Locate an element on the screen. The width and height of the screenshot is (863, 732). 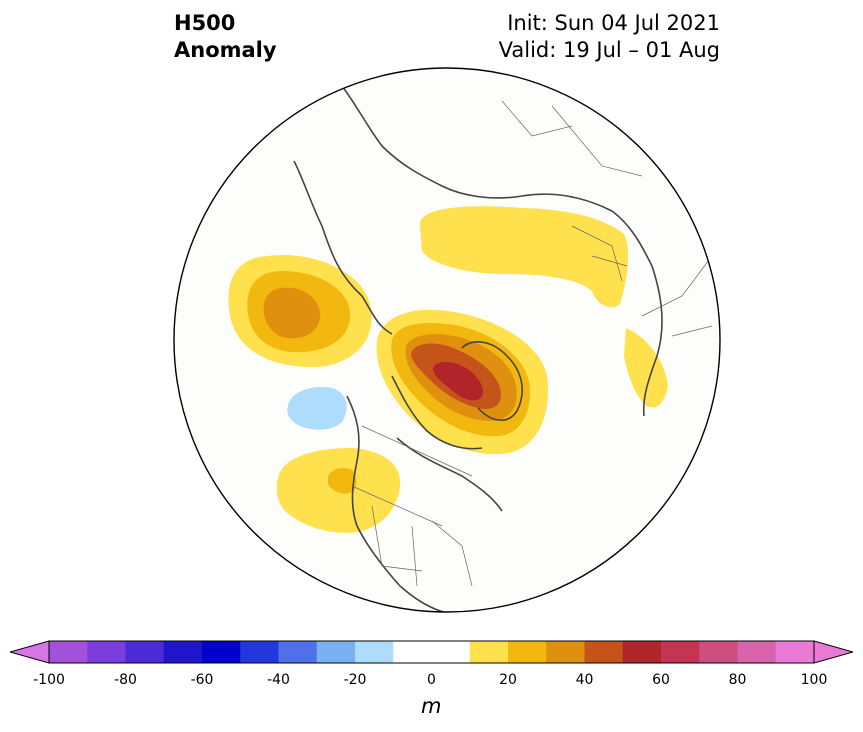
field-title-line2: Anomaly is located at coordinates (225, 50).